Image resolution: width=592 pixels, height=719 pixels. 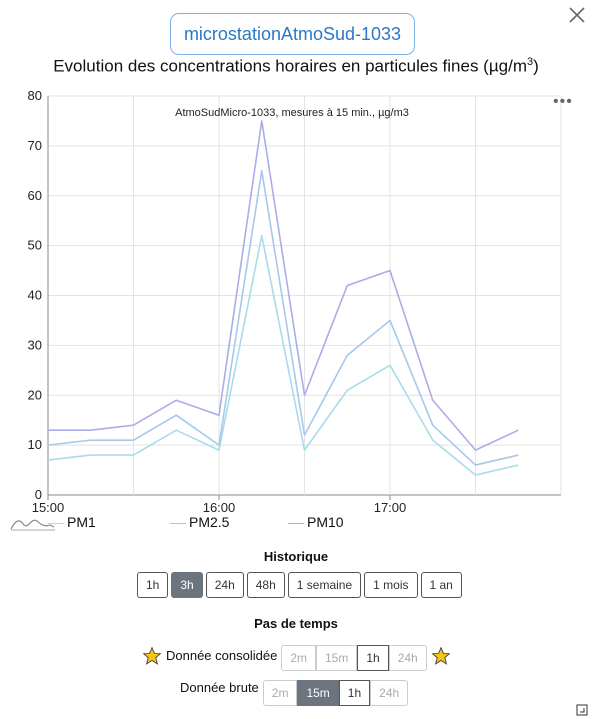 What do you see at coordinates (199, 522) in the screenshot?
I see `legend-pm25: PM2.5` at bounding box center [199, 522].